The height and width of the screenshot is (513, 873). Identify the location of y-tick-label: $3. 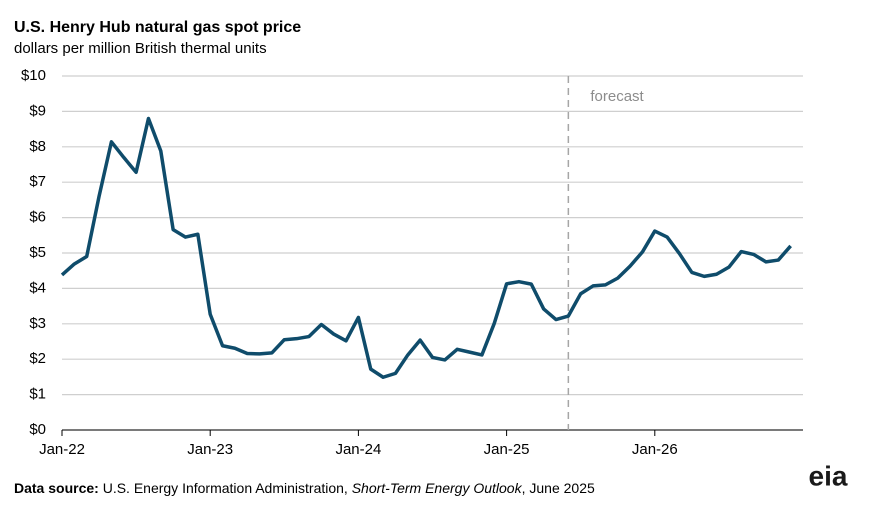
(37, 323).